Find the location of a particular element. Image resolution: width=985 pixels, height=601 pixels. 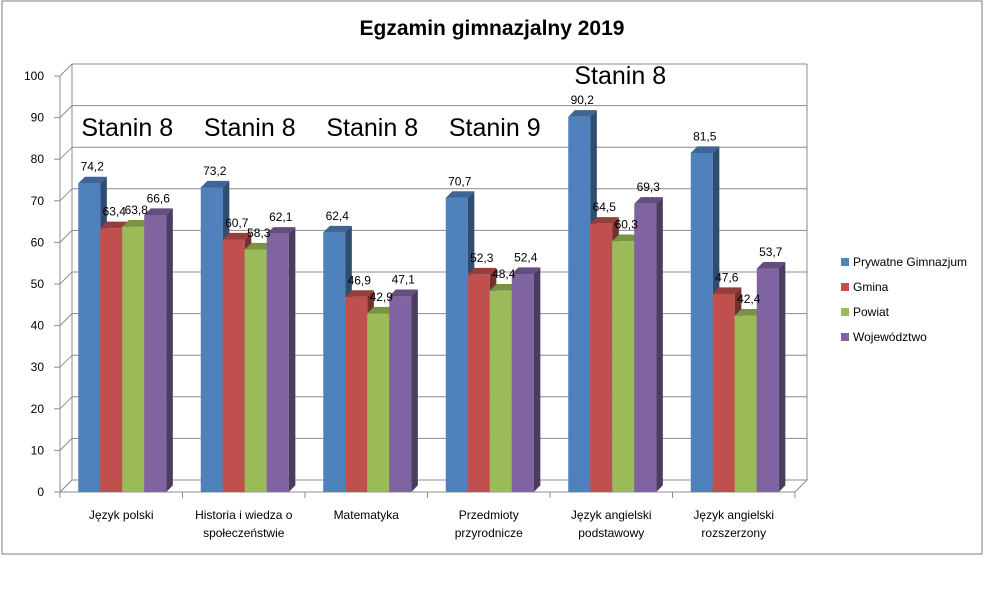

legend-label: Prywatne Gimnazjum is located at coordinates (910, 262).